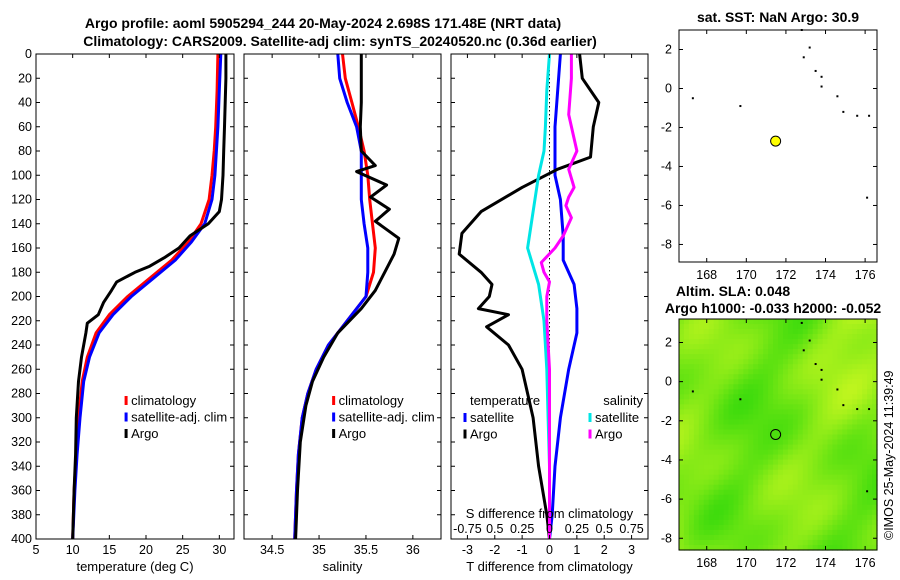  I want to click on credit-text: ©IMOS 25-May-2024 11:39:49, so click(889, 455).